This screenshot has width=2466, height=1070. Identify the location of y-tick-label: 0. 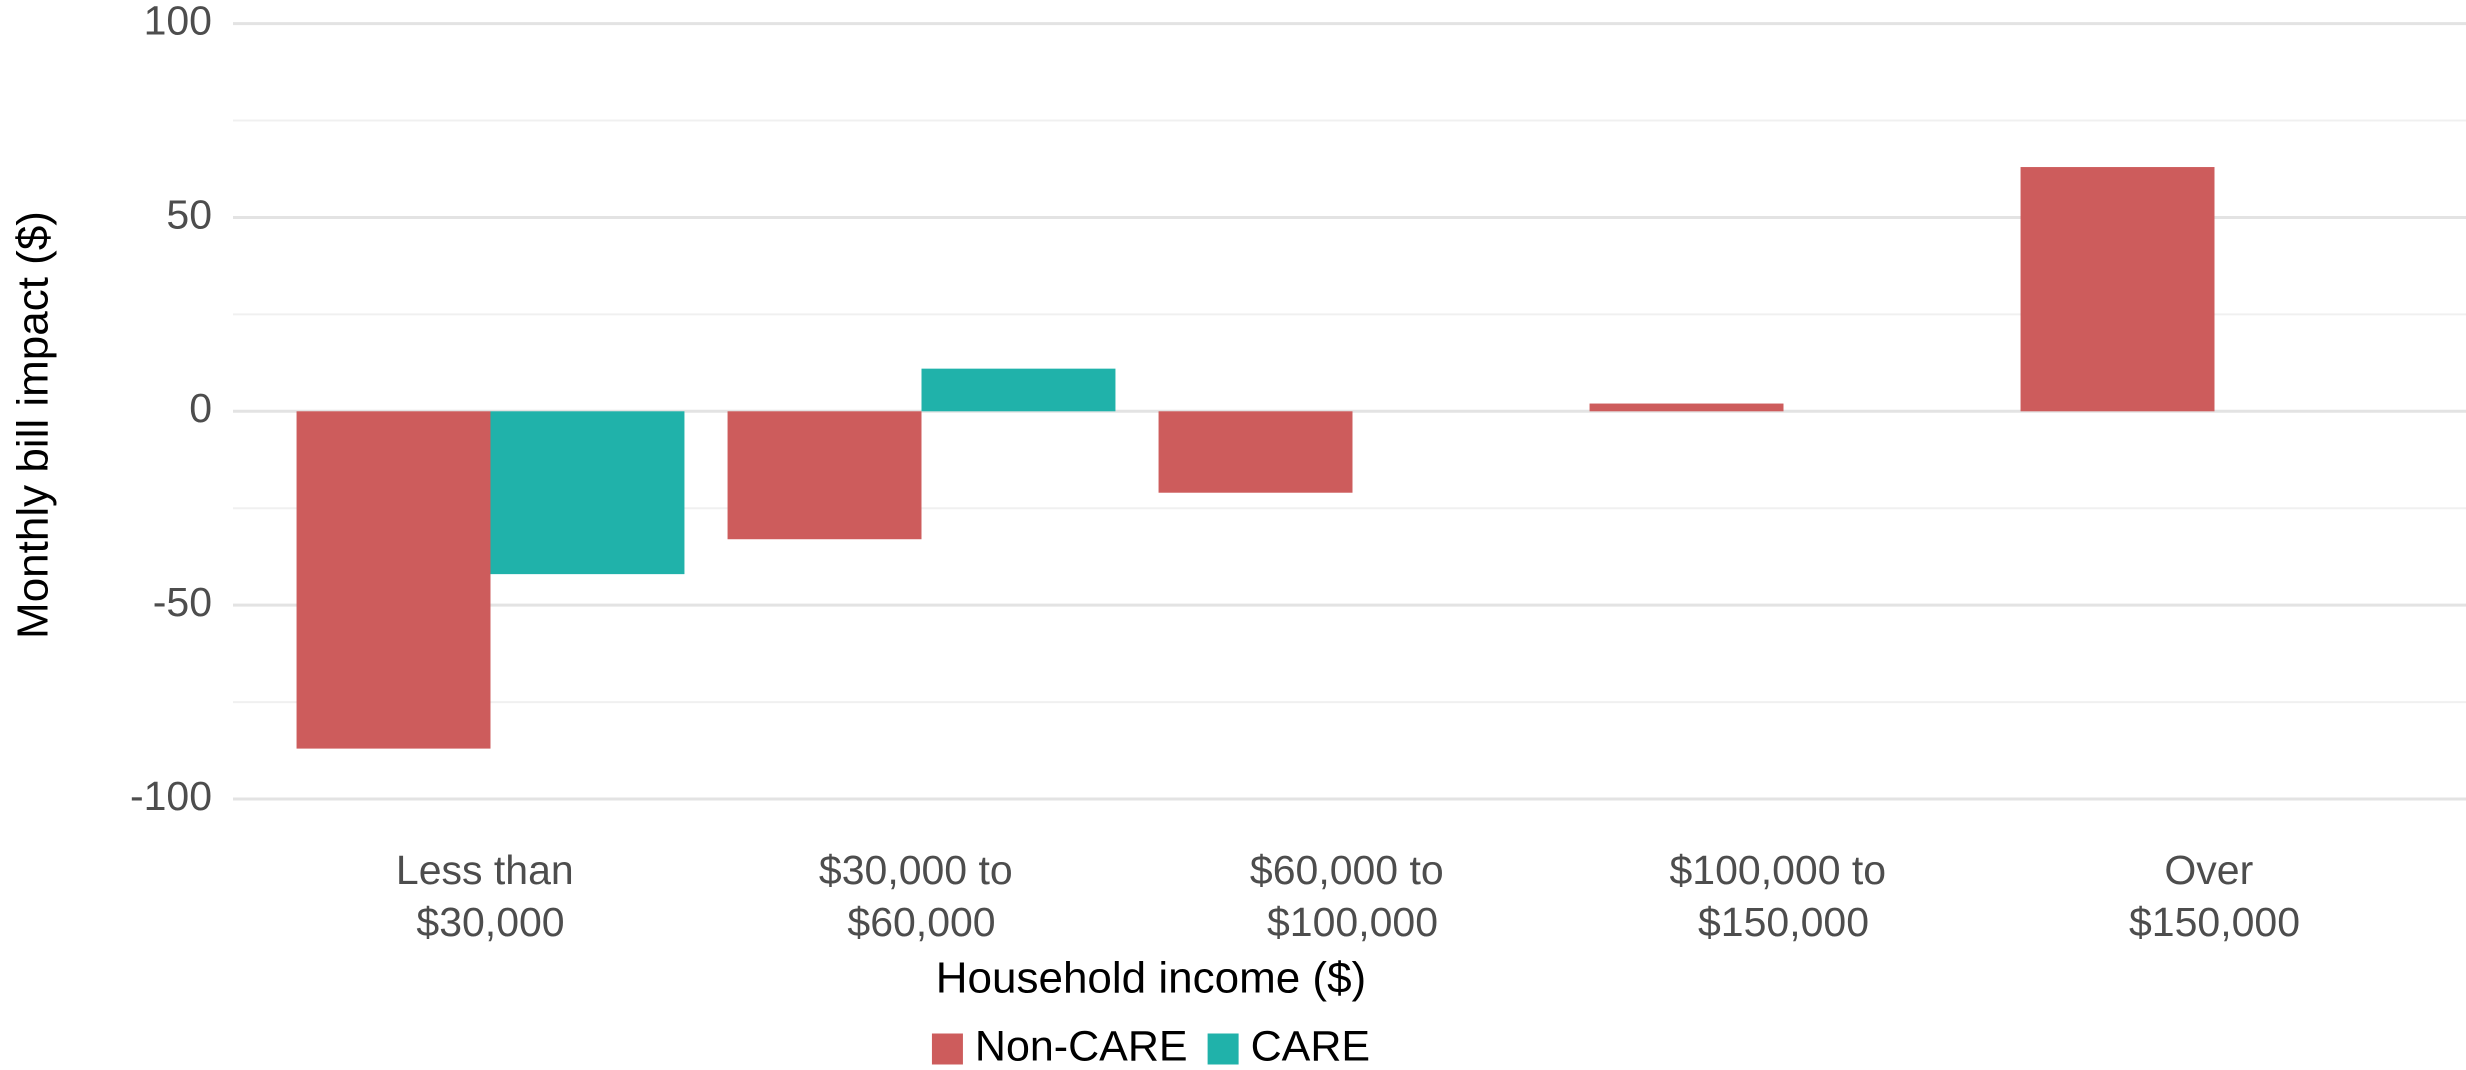
(200, 408).